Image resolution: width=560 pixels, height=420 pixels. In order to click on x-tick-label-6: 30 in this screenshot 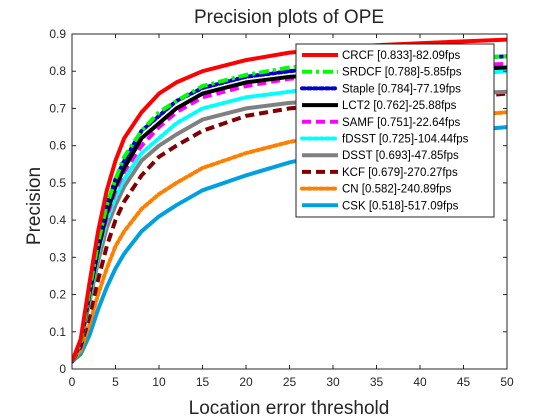, I will do `click(333, 382)`.